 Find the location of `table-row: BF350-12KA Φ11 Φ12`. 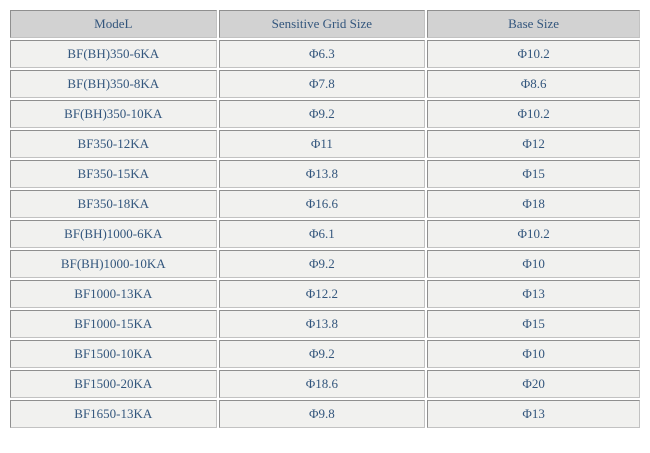

table-row: BF350-12KA Φ11 Φ12 is located at coordinates (325, 144).